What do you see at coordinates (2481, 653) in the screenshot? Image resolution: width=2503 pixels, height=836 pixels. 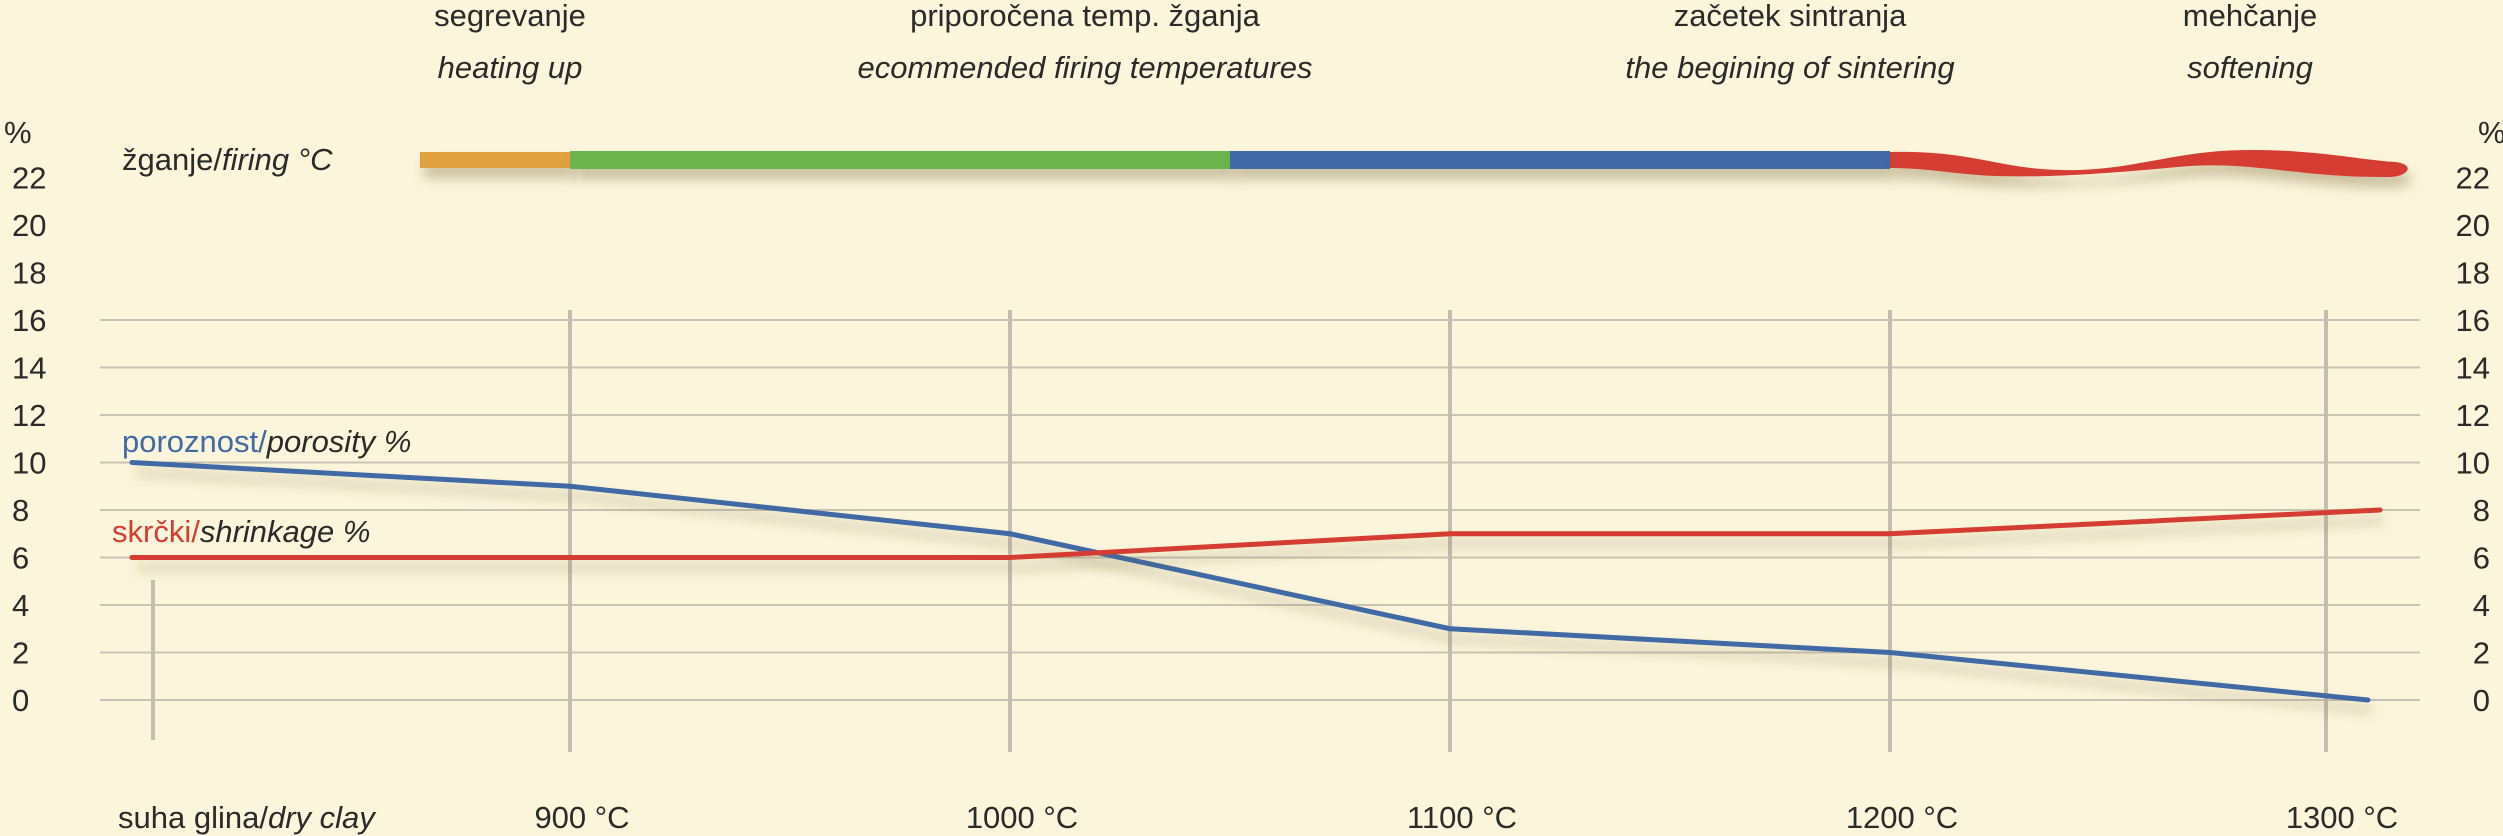 I see `y-tick-label-right-2: 2` at bounding box center [2481, 653].